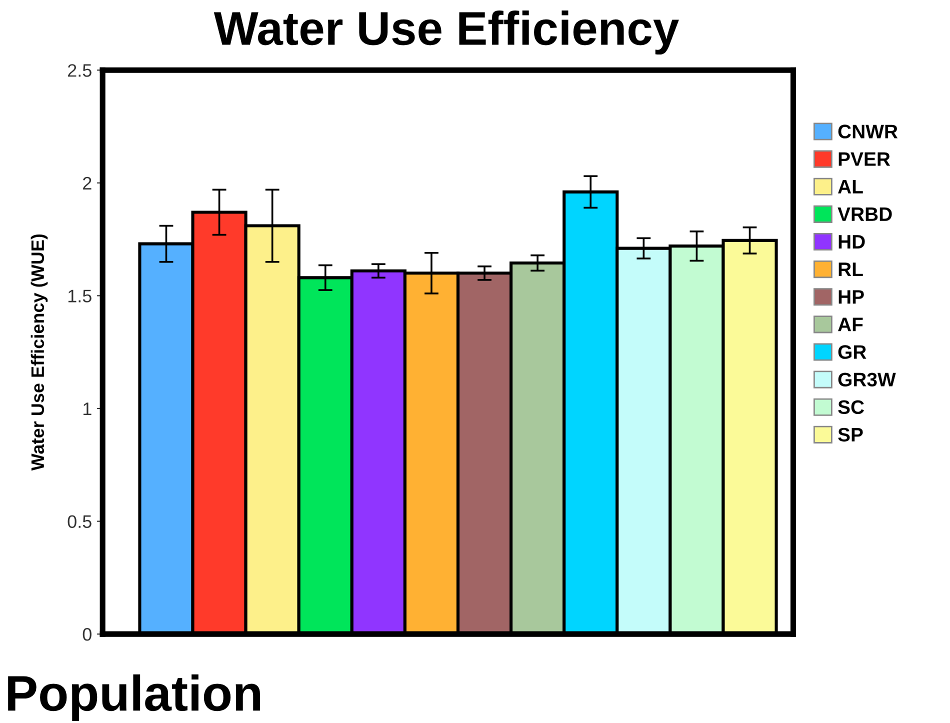 This screenshot has height=723, width=950. I want to click on text: Population, so click(134, 697).